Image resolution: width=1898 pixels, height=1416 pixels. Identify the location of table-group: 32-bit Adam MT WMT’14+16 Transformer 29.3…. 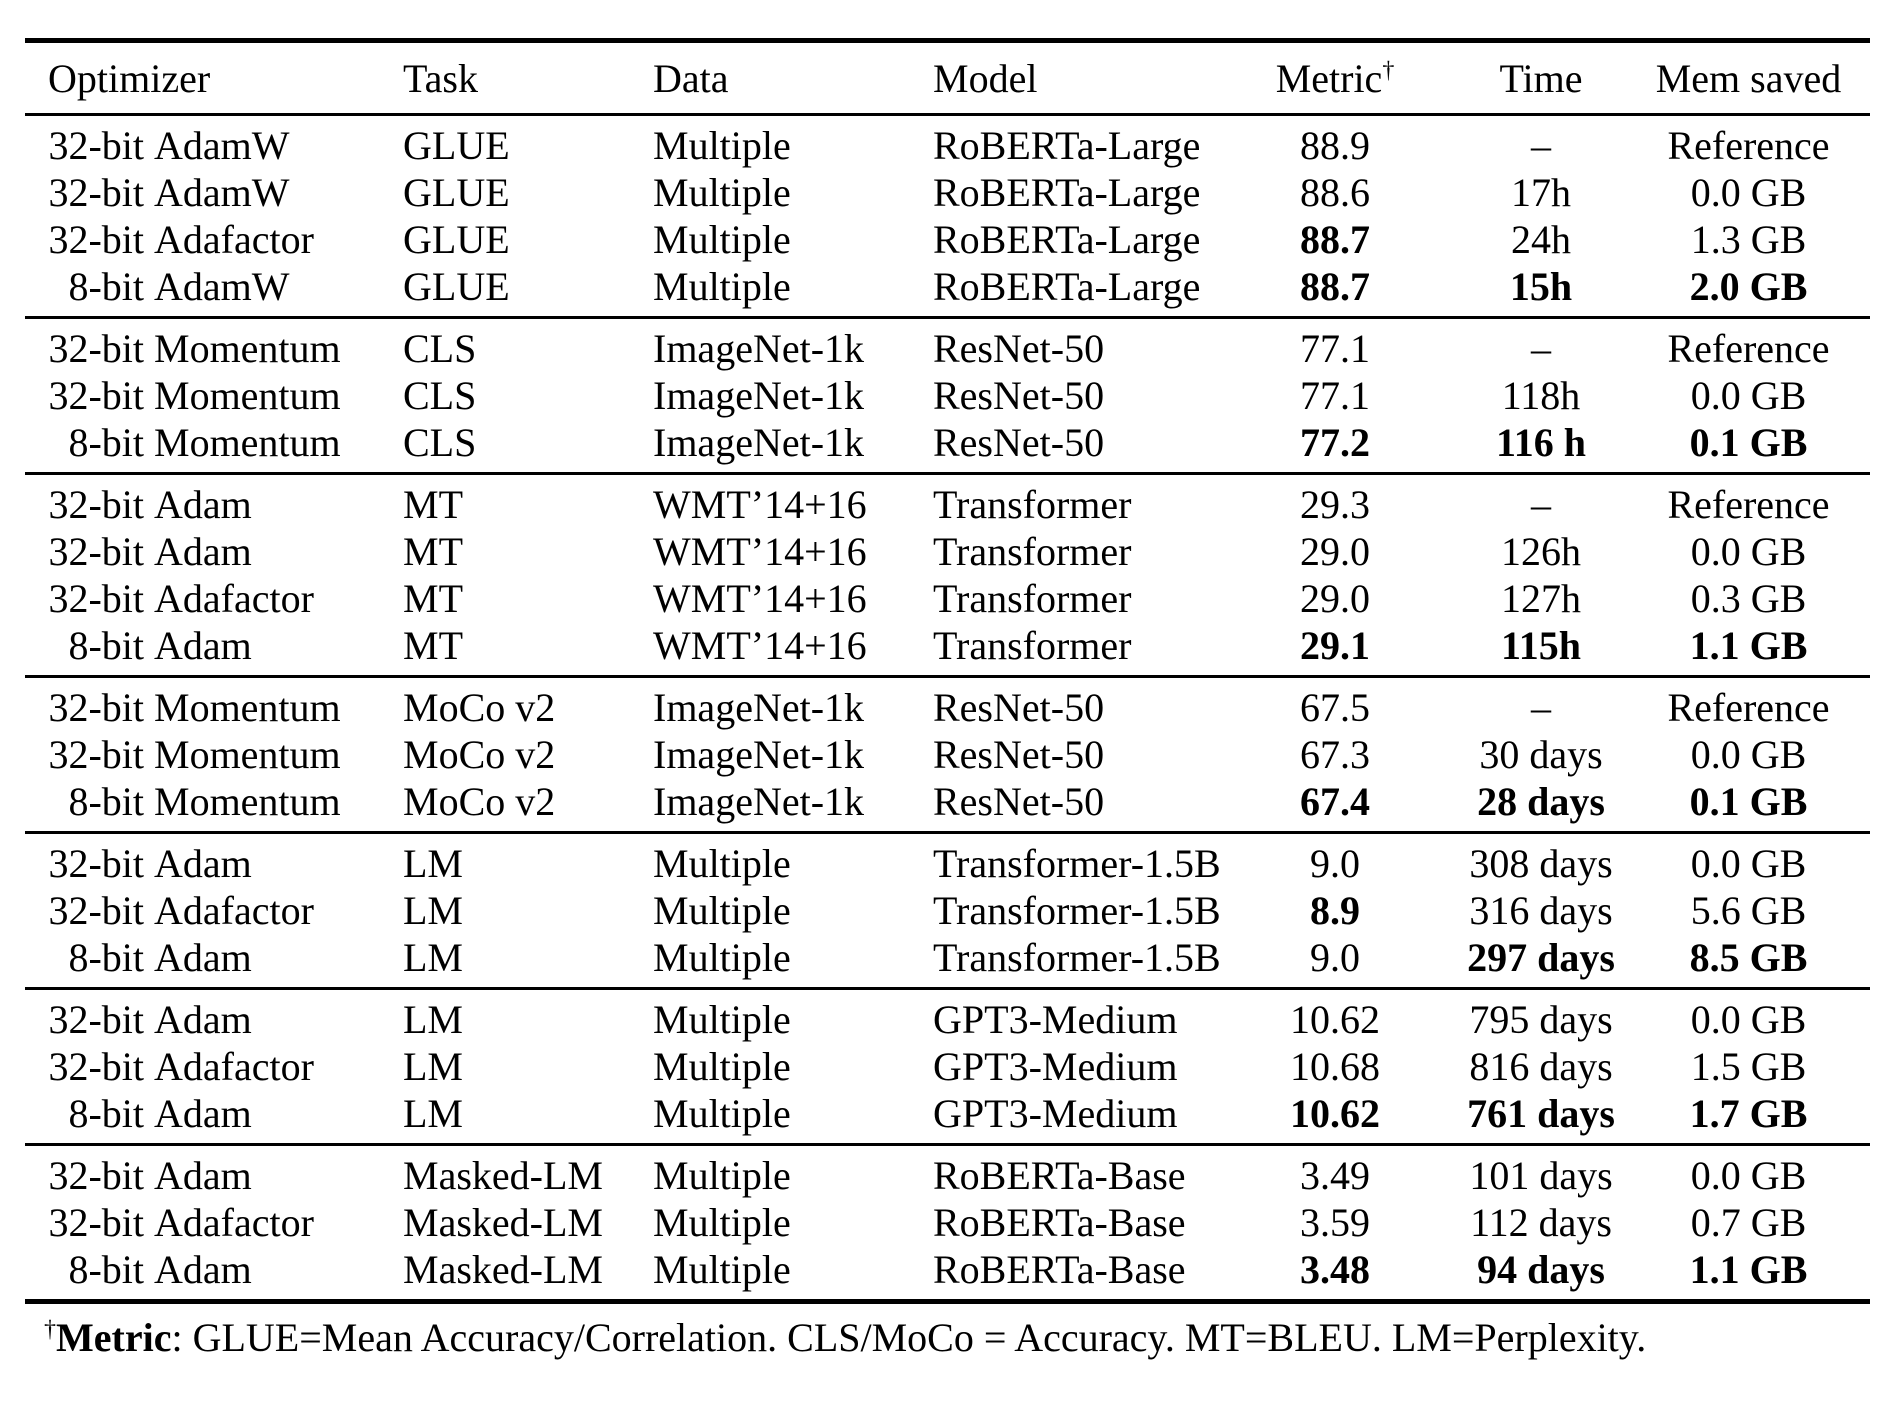
(947, 575).